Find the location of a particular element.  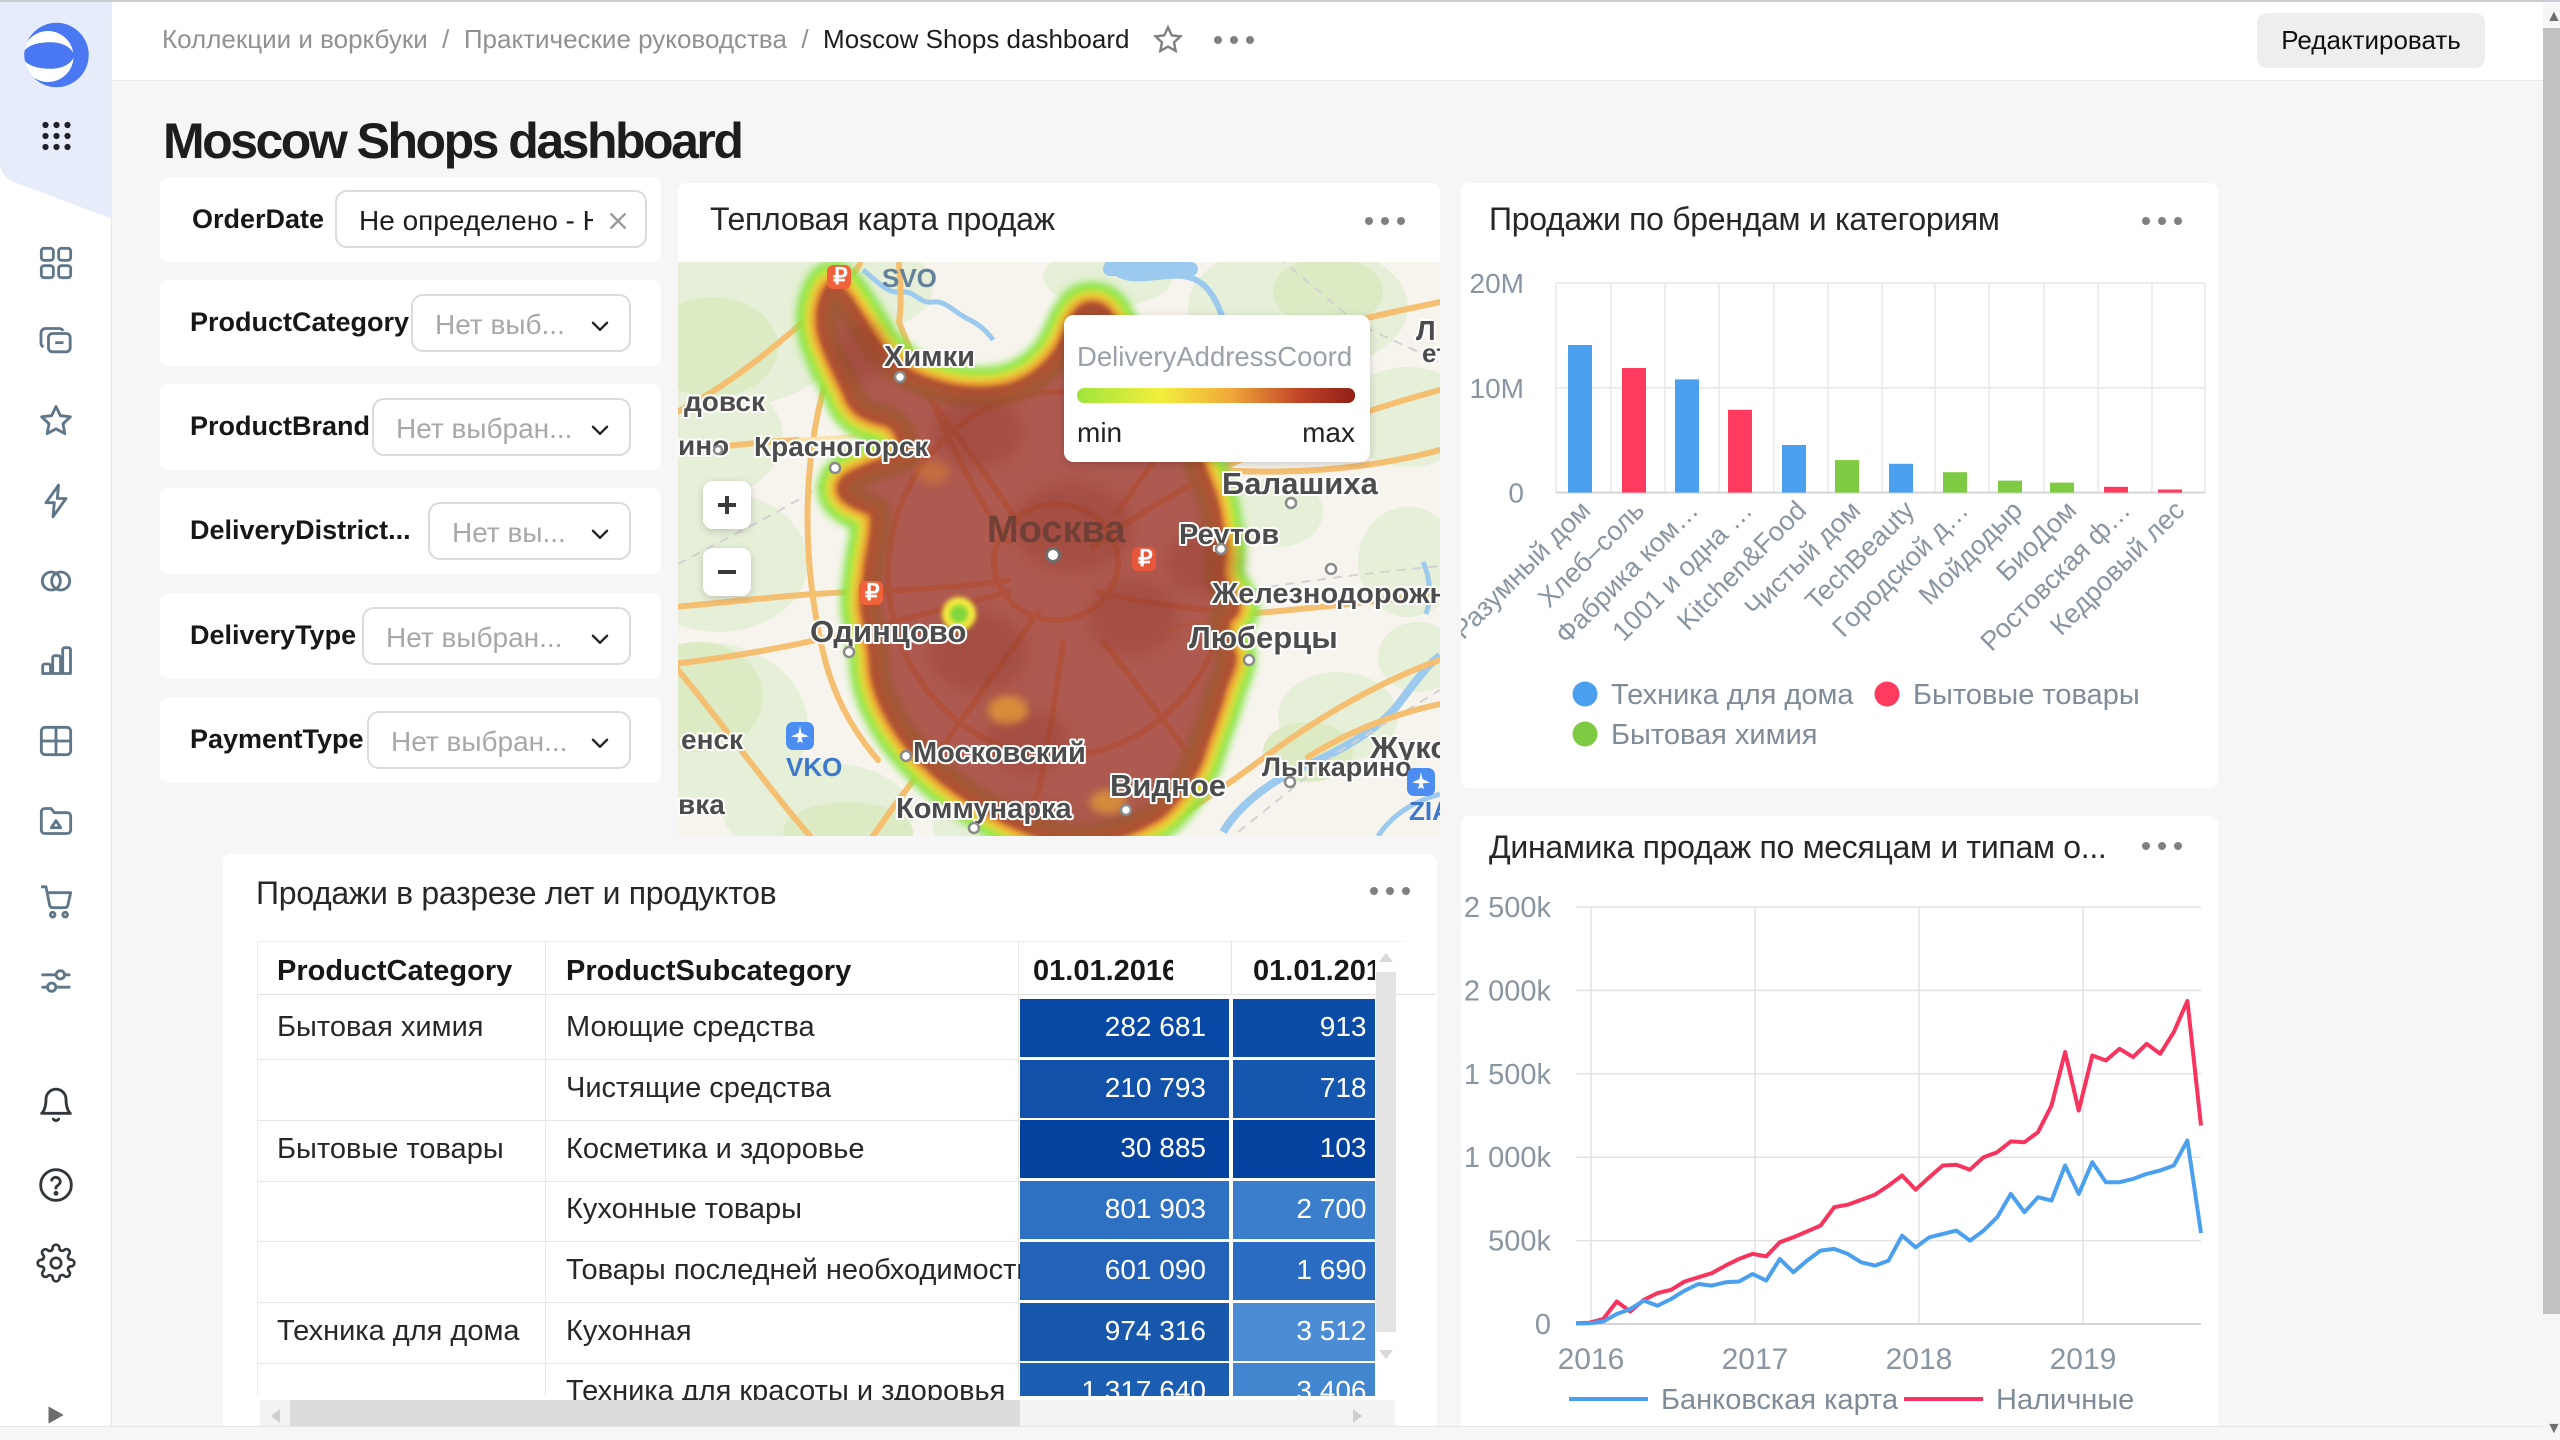

svg-text: VKO is located at coordinates (814, 767).